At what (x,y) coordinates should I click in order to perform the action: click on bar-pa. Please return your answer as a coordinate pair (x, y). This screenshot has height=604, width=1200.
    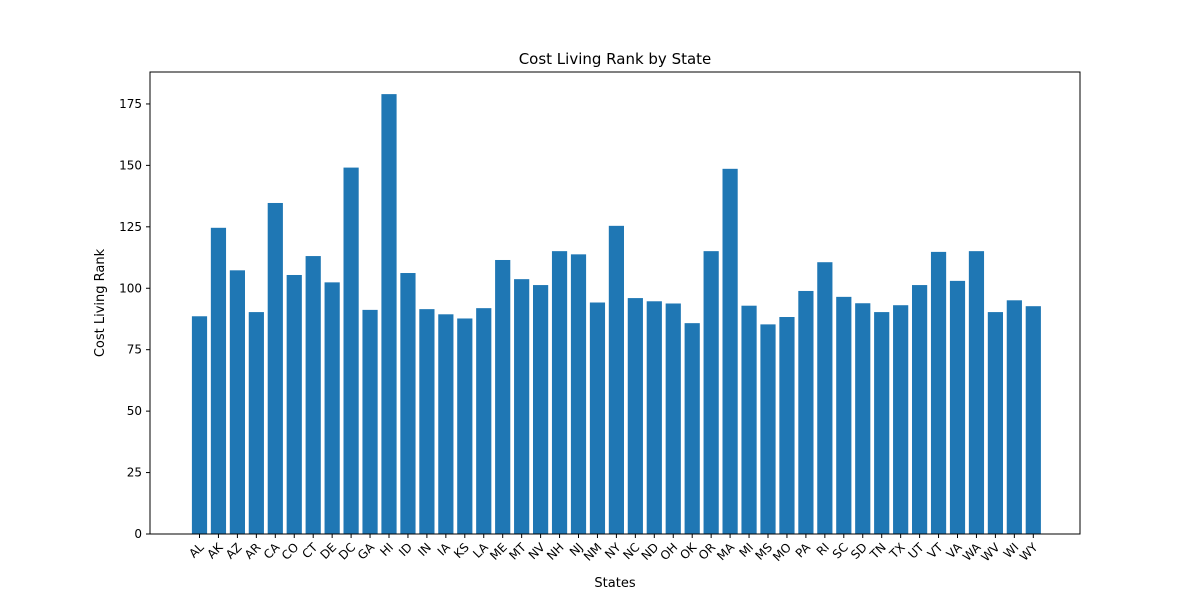
    Looking at the image, I should click on (806, 412).